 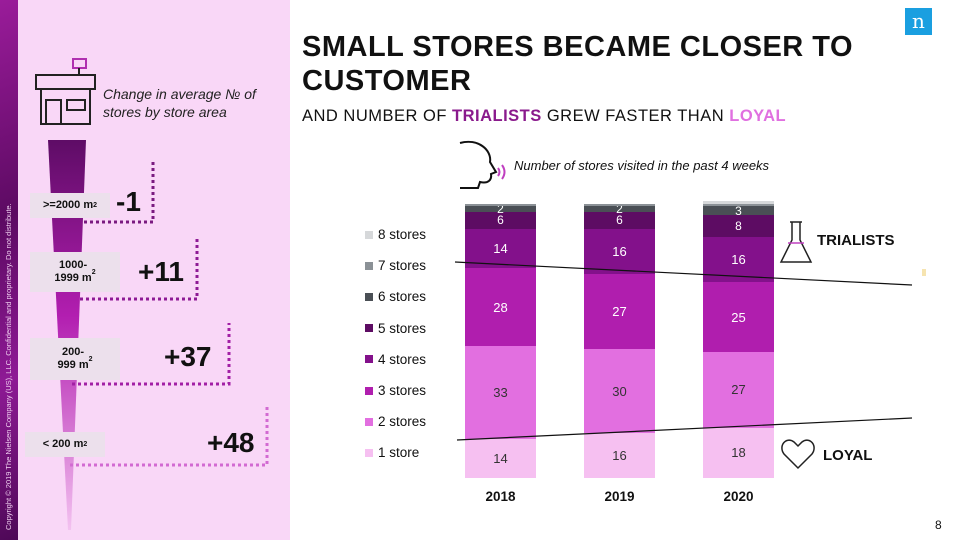 I want to click on legend-item: 7 stores, so click(x=395, y=265).